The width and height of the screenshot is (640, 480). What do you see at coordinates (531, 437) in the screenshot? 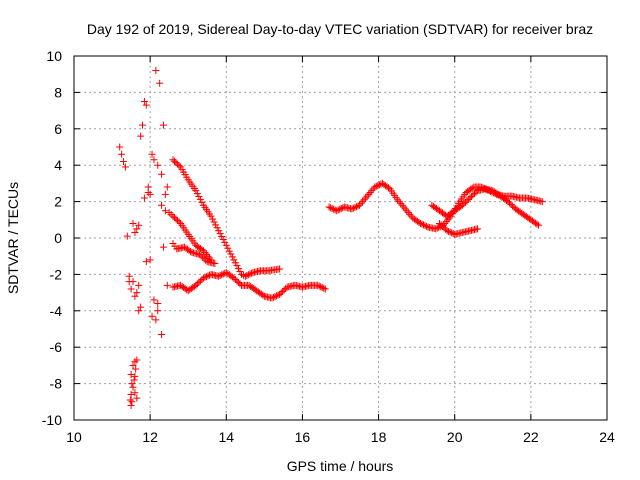
I see `x-tick-label: 22` at bounding box center [531, 437].